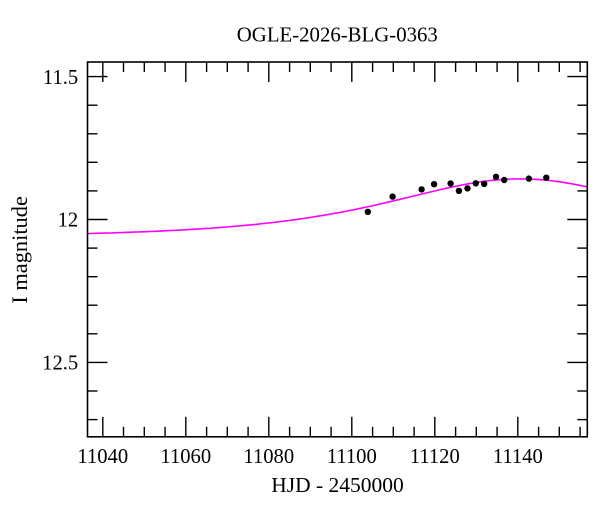  What do you see at coordinates (337, 485) in the screenshot?
I see `svg-text: HJD - 2450000` at bounding box center [337, 485].